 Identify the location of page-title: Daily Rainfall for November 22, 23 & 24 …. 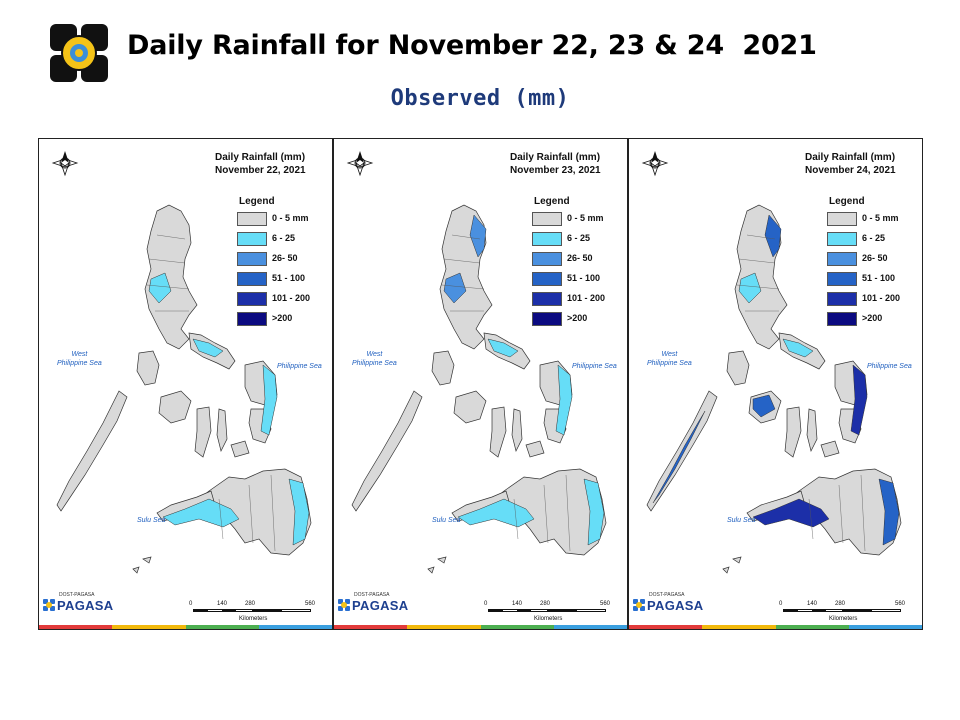
(472, 45).